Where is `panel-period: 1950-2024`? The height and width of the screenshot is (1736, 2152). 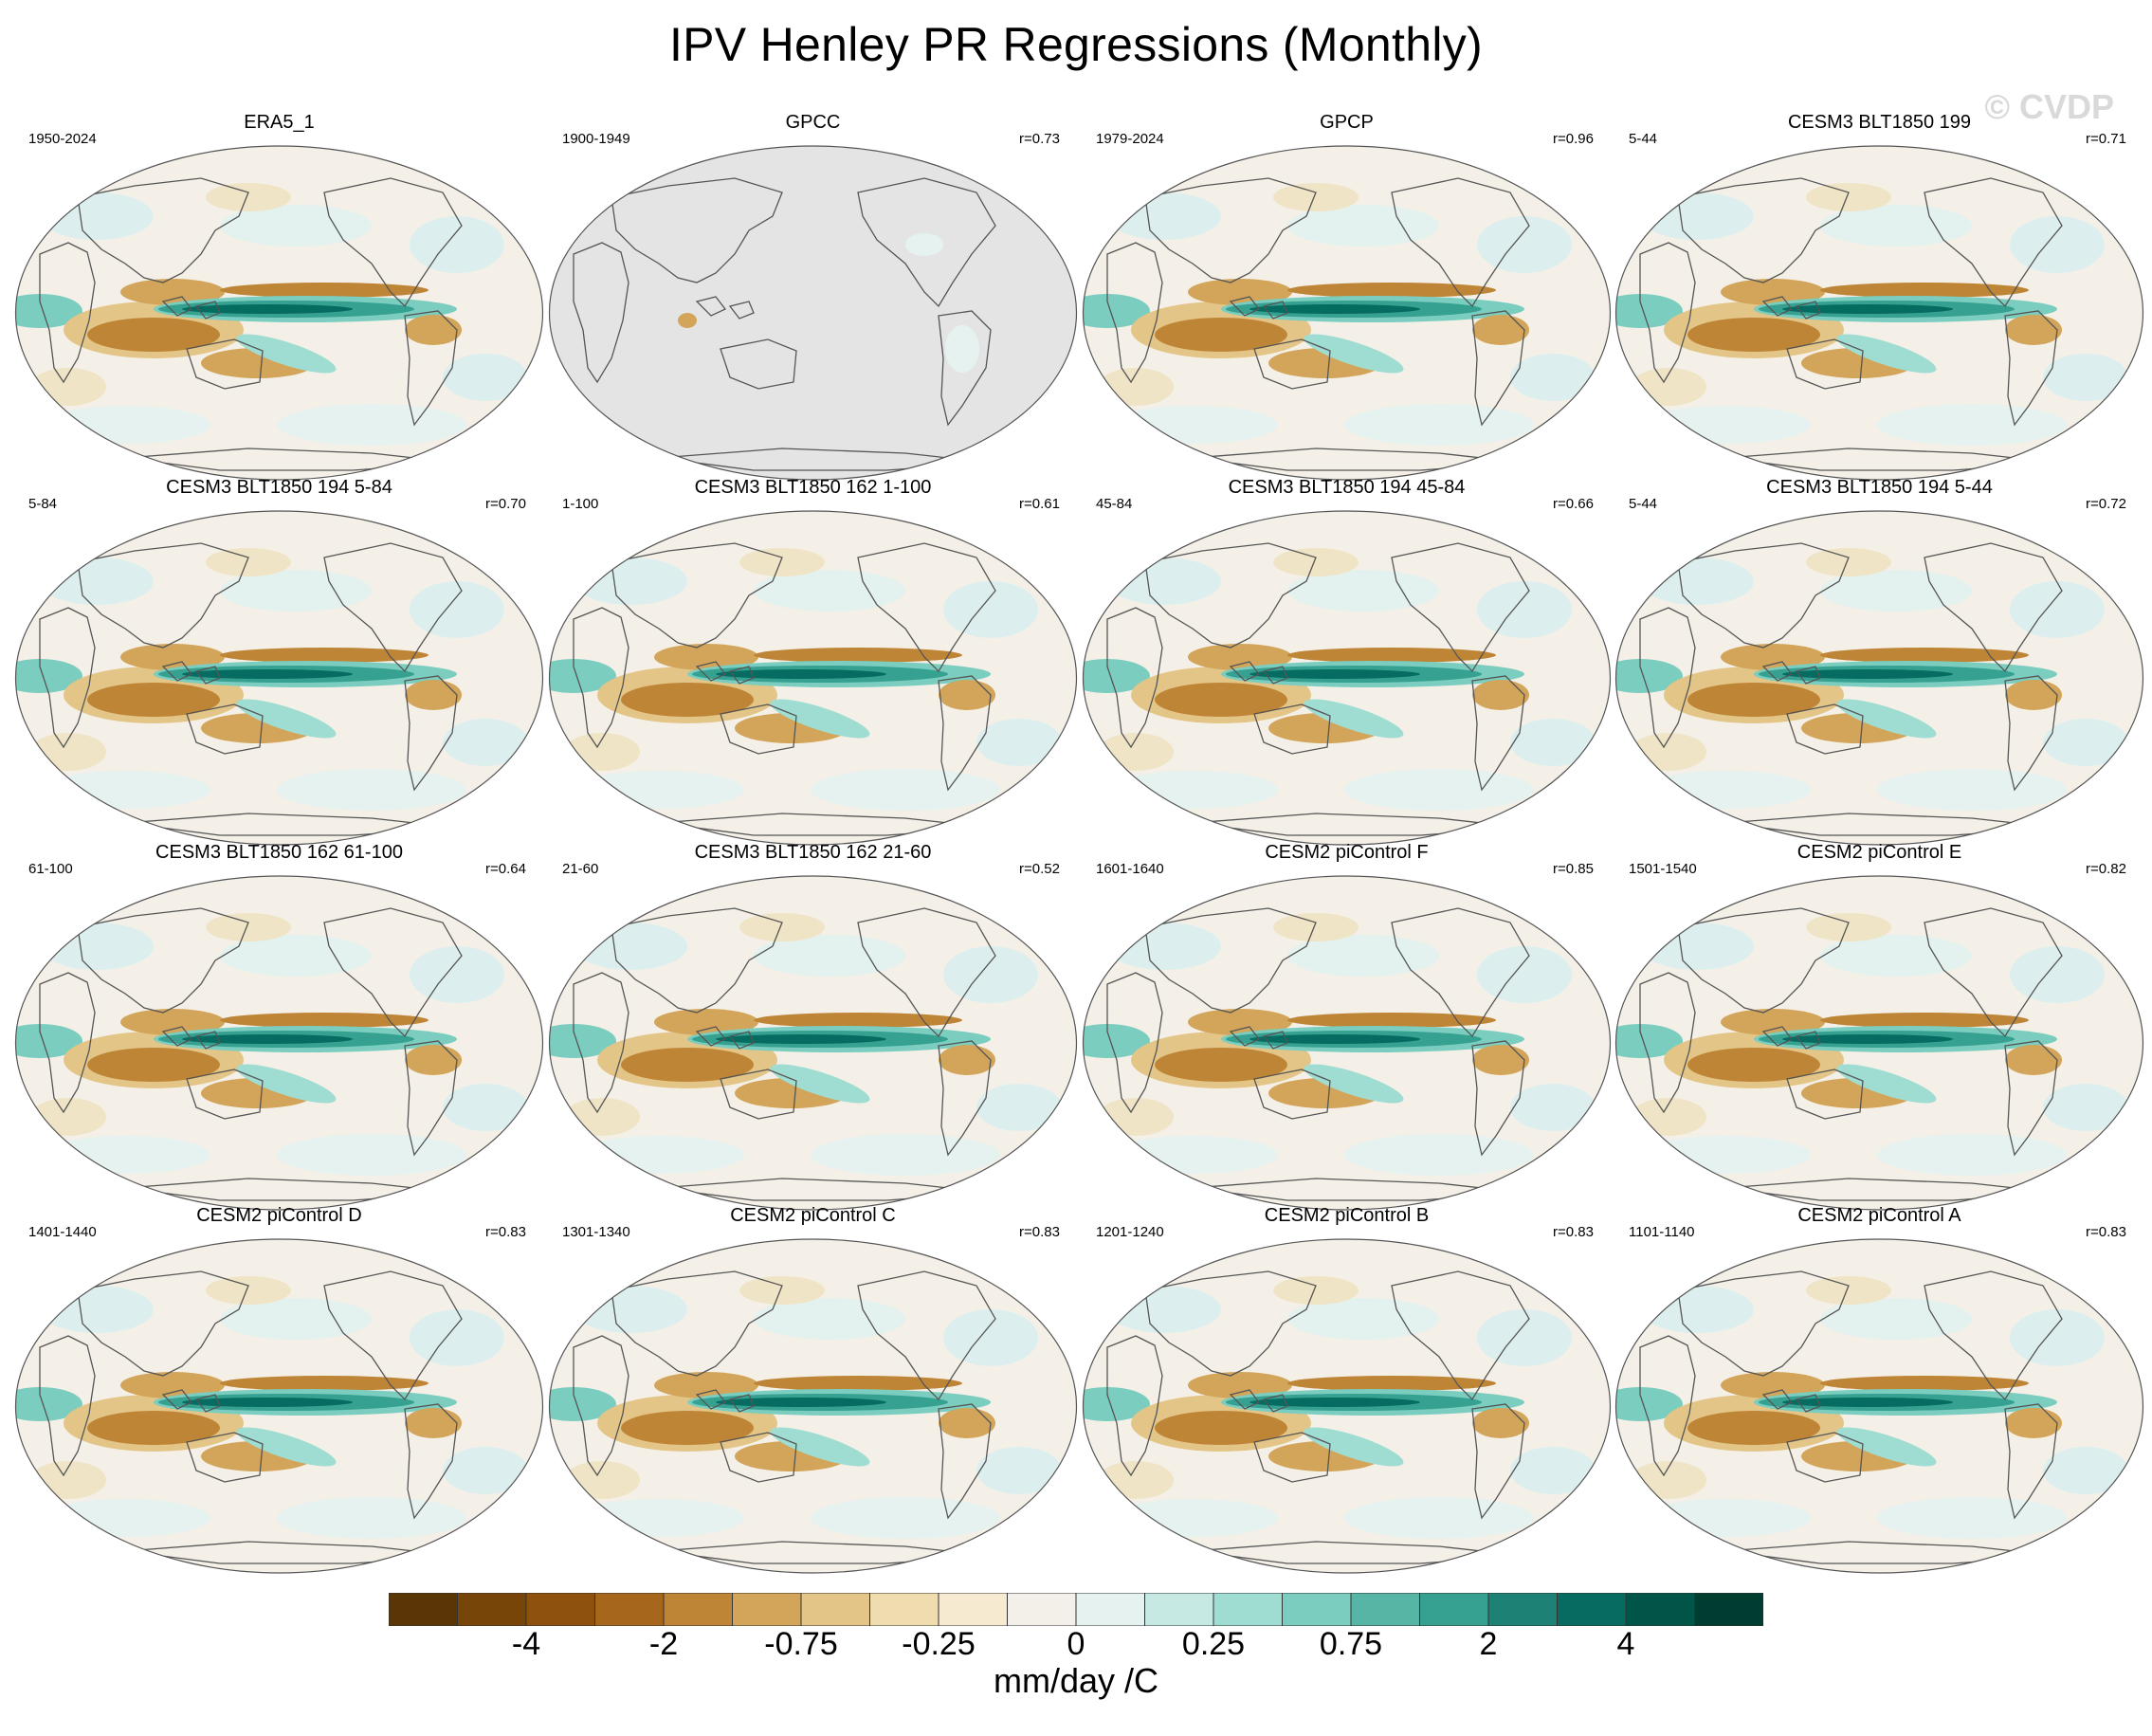
panel-period: 1950-2024 is located at coordinates (62, 139).